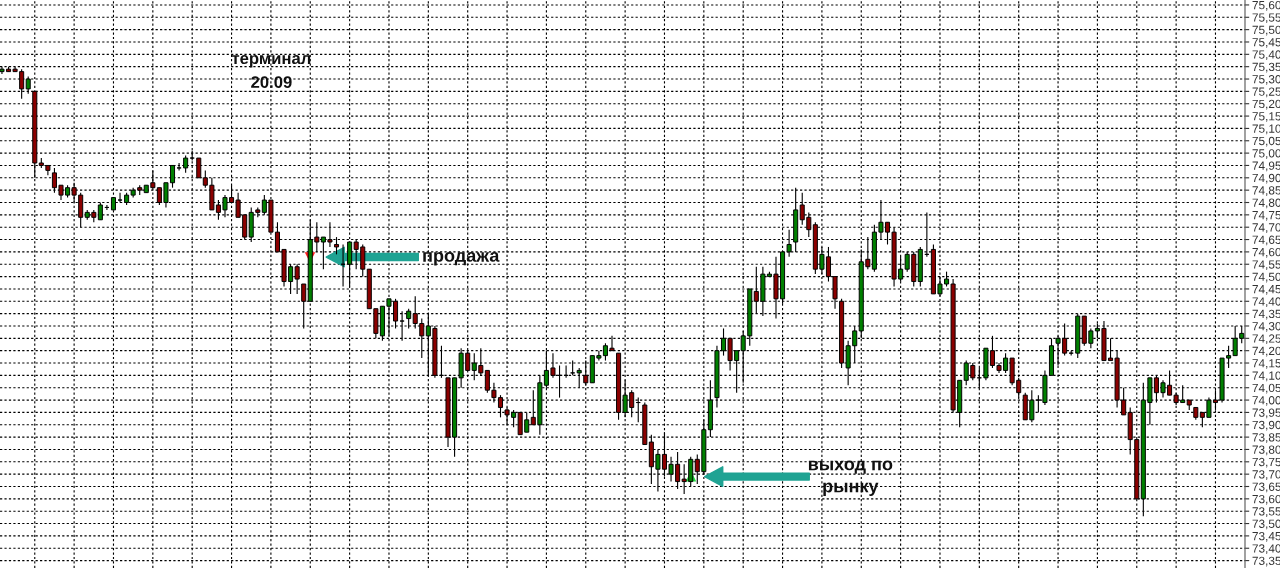 The height and width of the screenshot is (568, 1280). What do you see at coordinates (1266, 438) in the screenshot?
I see `y-tick-label: 73,85` at bounding box center [1266, 438].